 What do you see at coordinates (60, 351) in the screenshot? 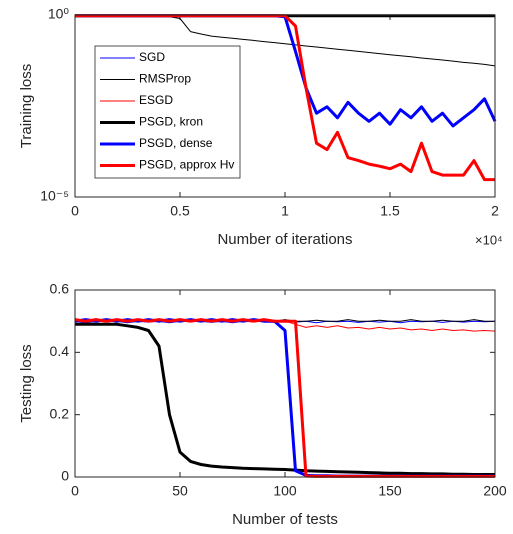
I see `y-tick-label: 0.4` at bounding box center [60, 351].